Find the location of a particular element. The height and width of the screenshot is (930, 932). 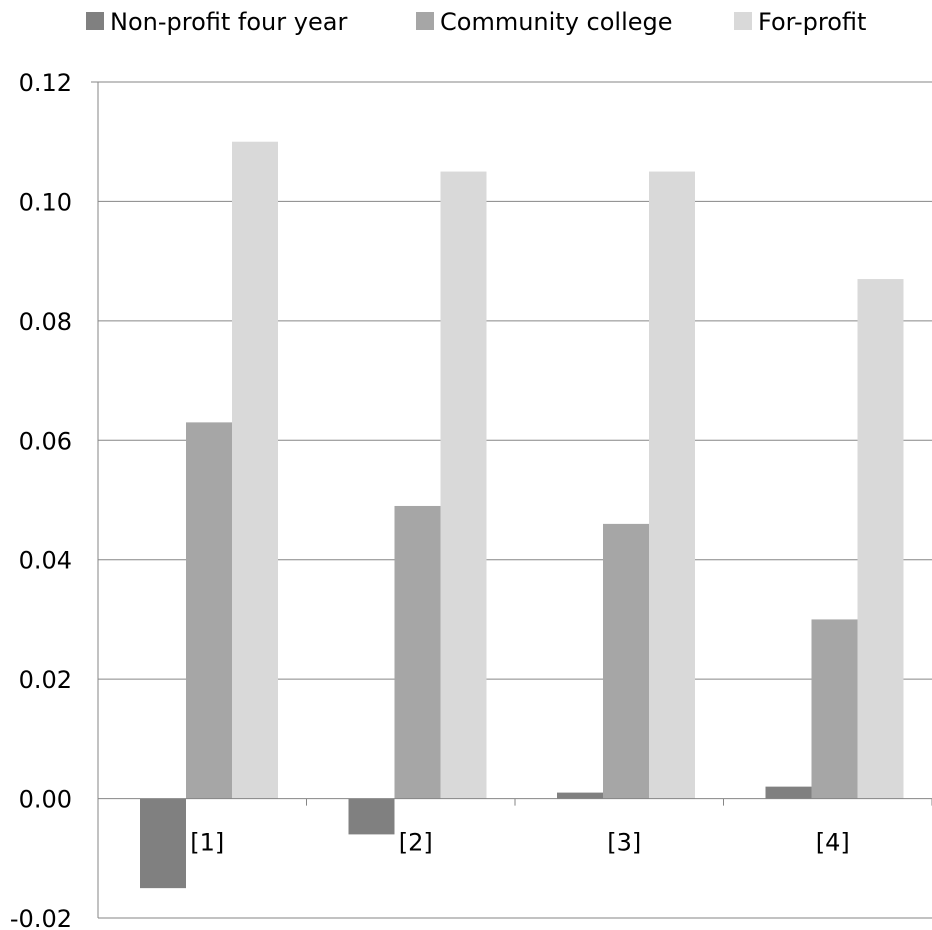

y-tick-label: 0.08 is located at coordinates (45, 322).